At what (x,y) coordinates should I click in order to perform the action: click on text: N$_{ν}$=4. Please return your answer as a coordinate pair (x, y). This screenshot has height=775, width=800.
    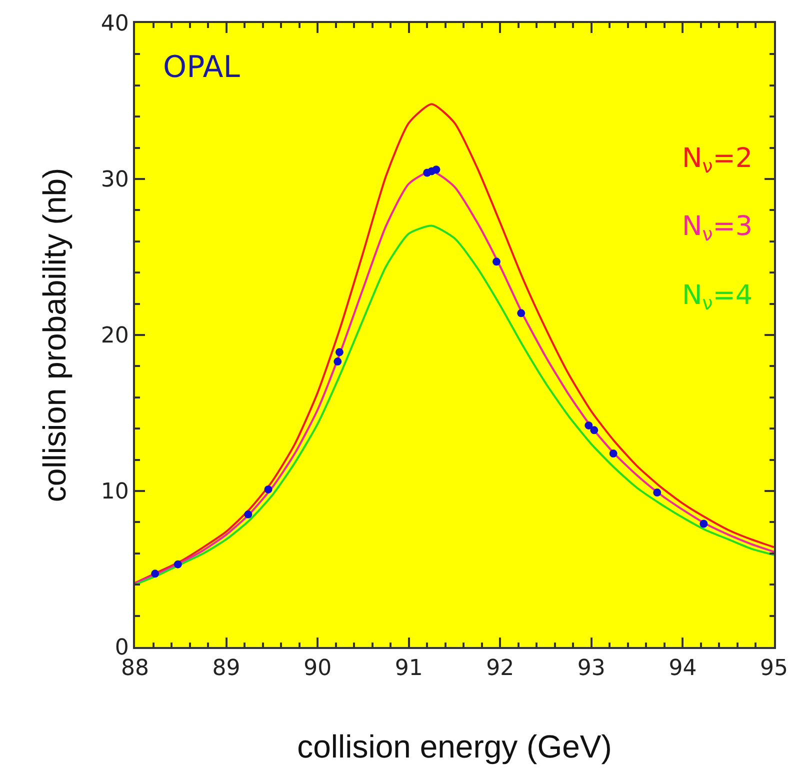
    Looking at the image, I should click on (717, 297).